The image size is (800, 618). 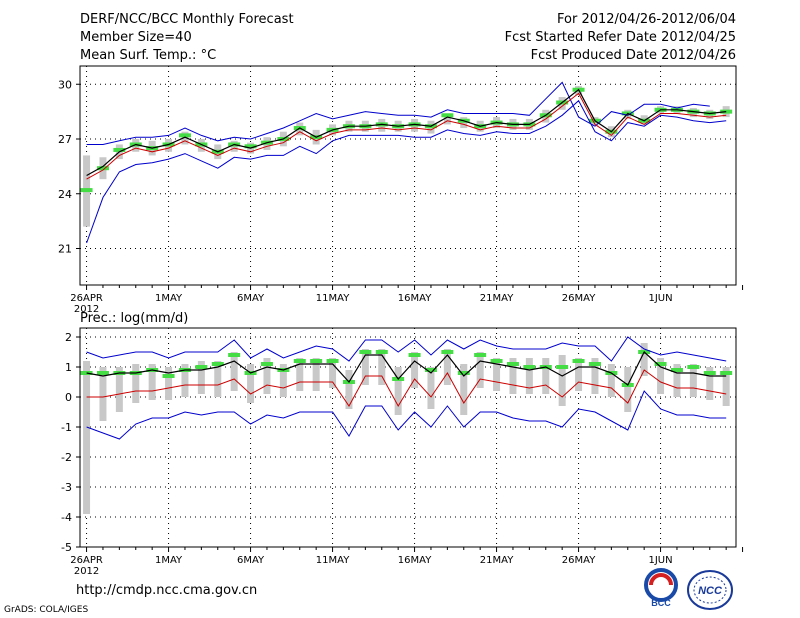 I want to click on x-tick-label: 1JUN, so click(x=660, y=560).